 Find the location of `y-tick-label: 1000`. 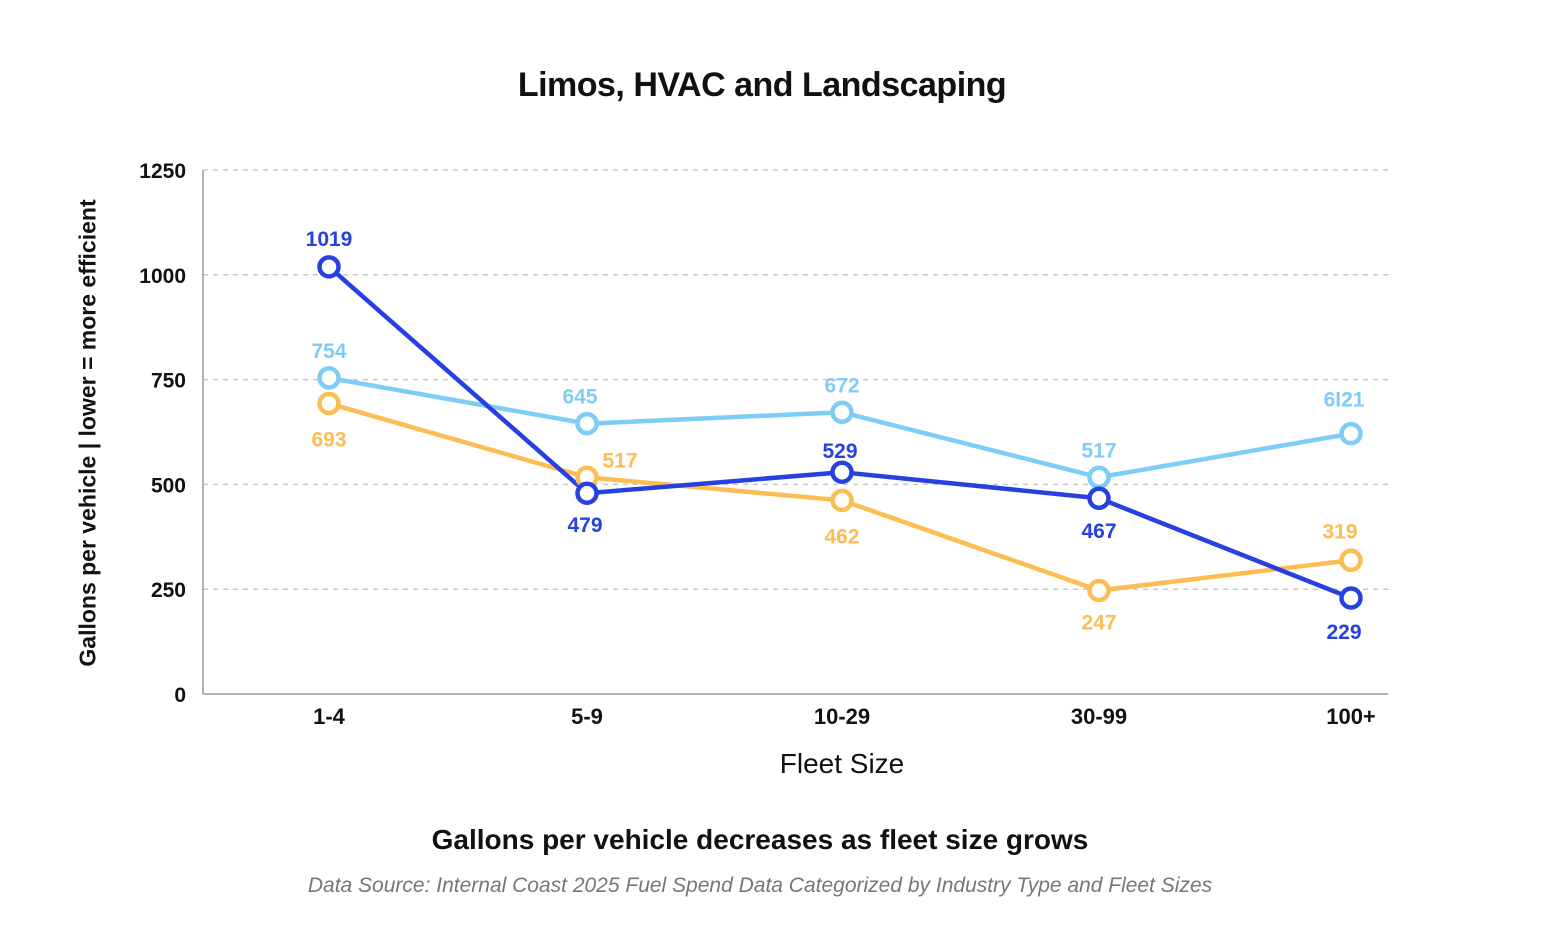

y-tick-label: 1000 is located at coordinates (162, 276).